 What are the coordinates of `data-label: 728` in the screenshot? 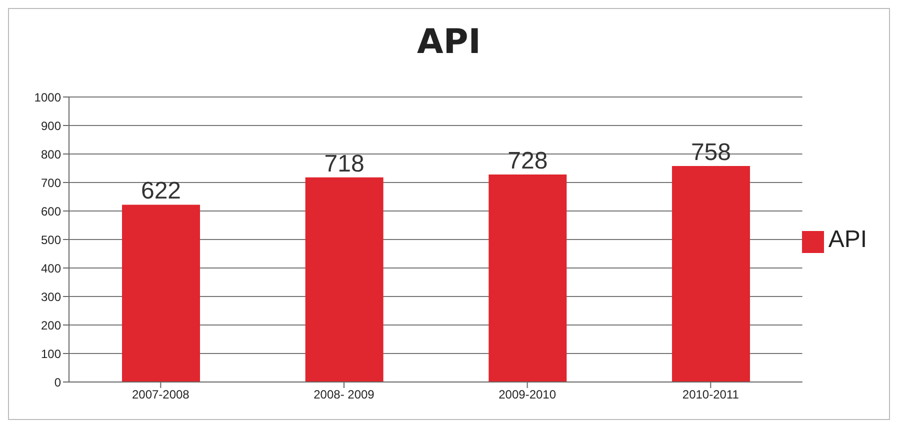 It's located at (528, 161).